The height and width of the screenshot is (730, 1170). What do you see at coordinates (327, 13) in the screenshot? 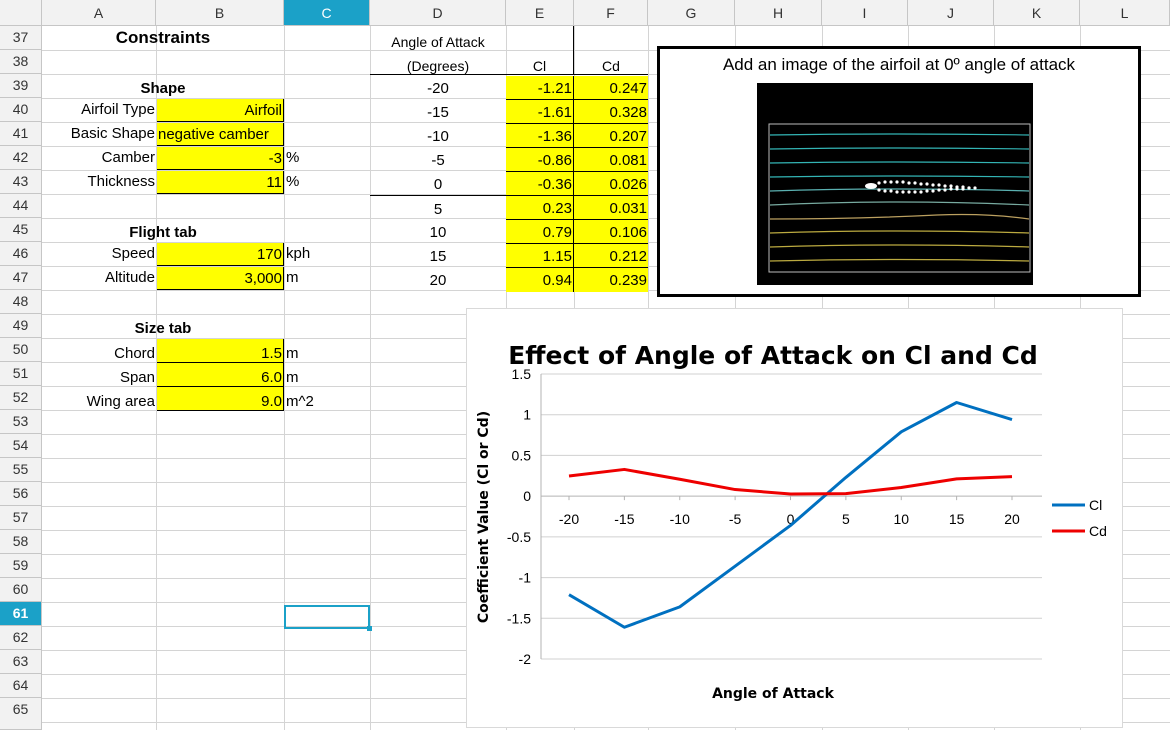
I see `column-header-c: C` at bounding box center [327, 13].